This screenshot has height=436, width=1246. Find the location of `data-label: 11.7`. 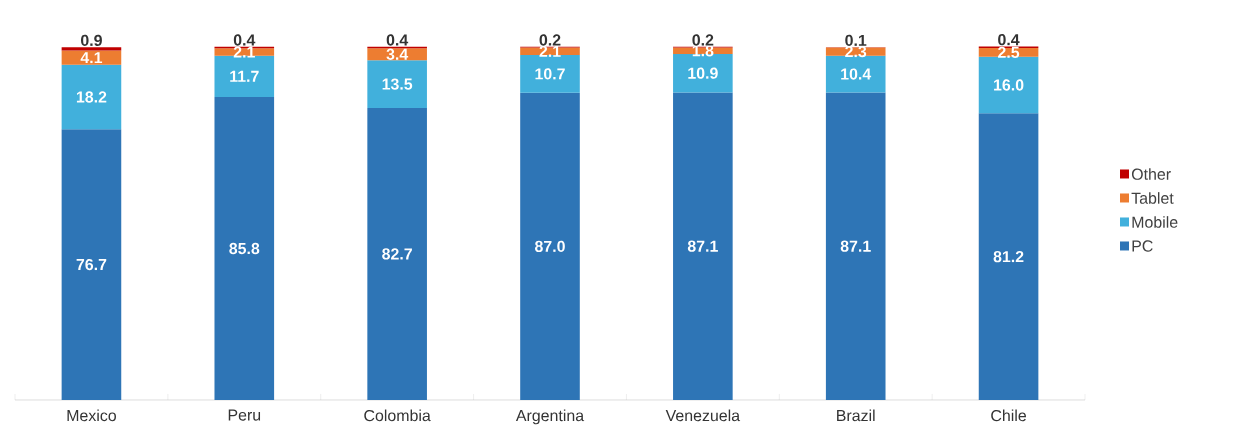

data-label: 11.7 is located at coordinates (244, 76).